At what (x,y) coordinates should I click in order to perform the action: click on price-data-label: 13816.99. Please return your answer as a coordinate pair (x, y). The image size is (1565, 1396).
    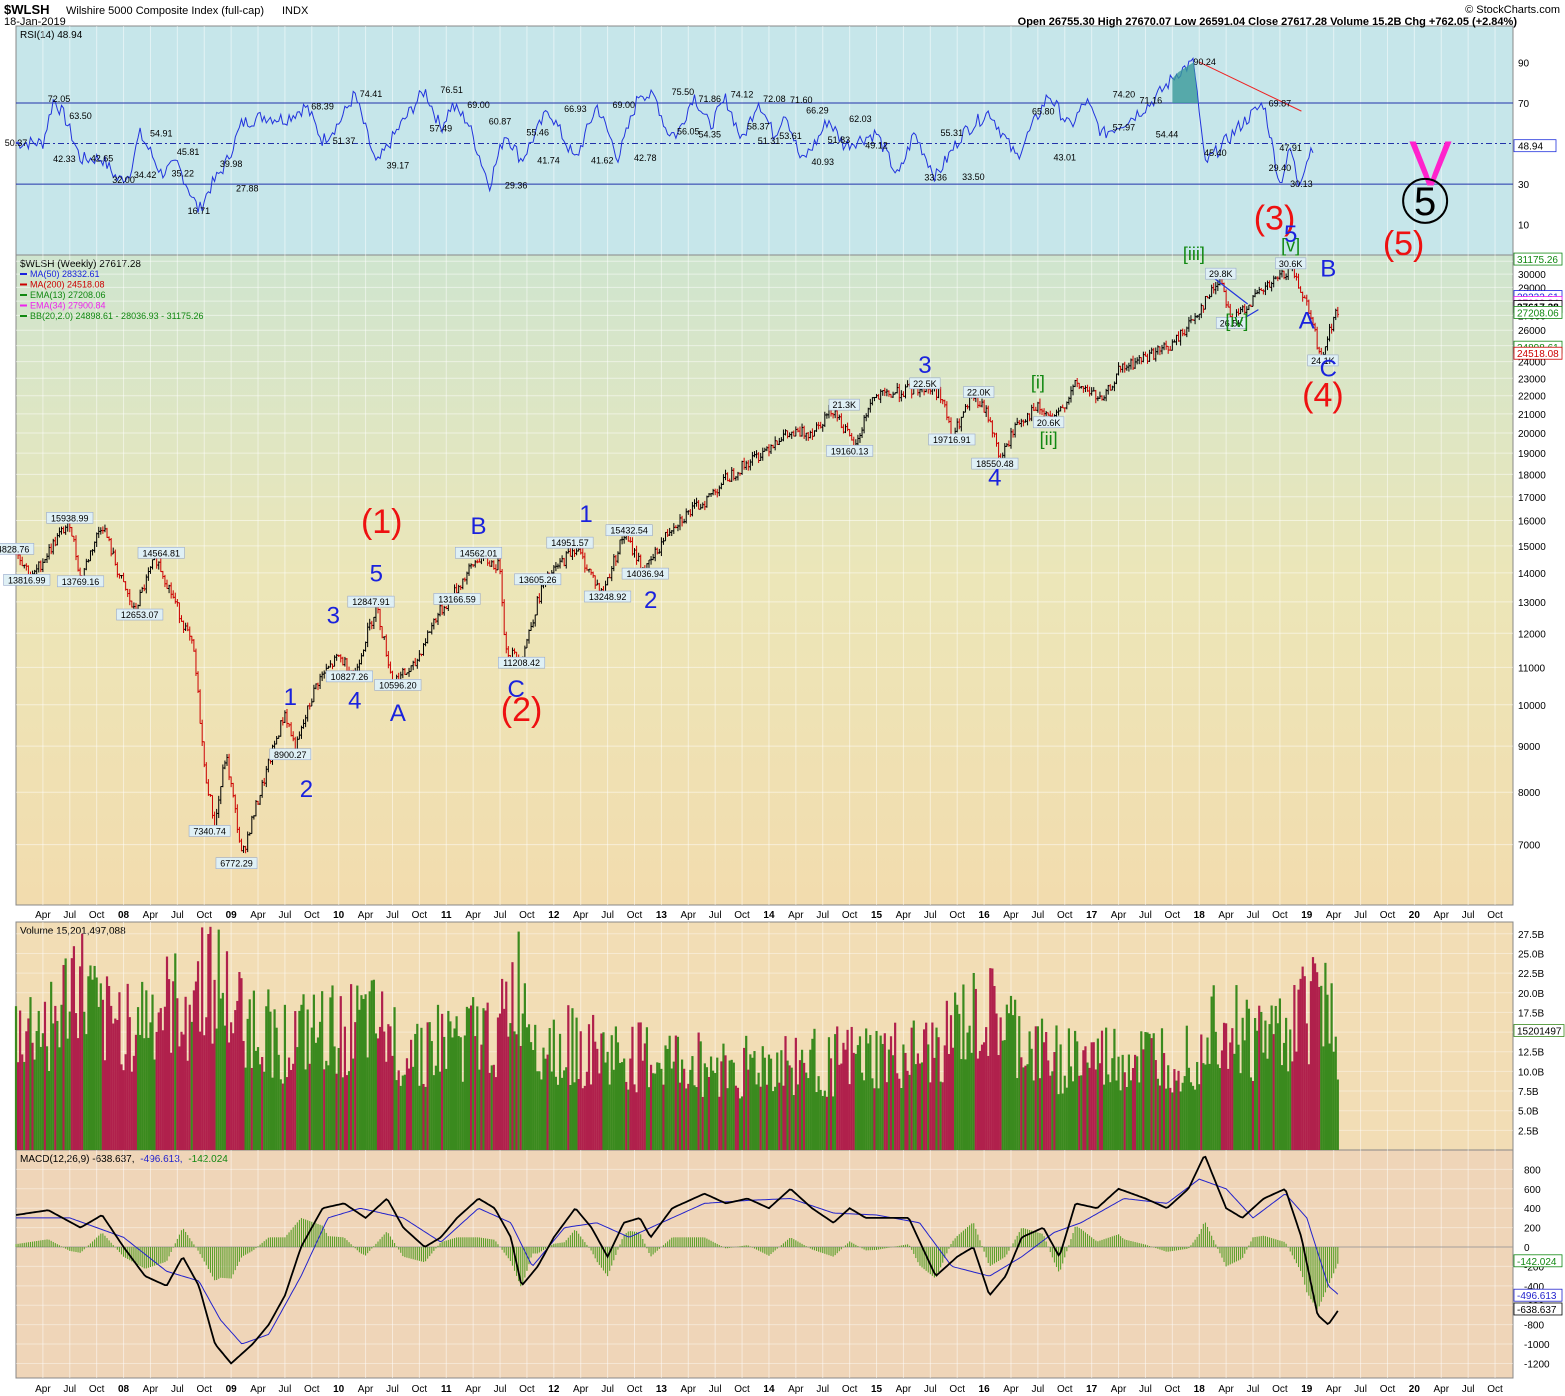
    Looking at the image, I should click on (27, 580).